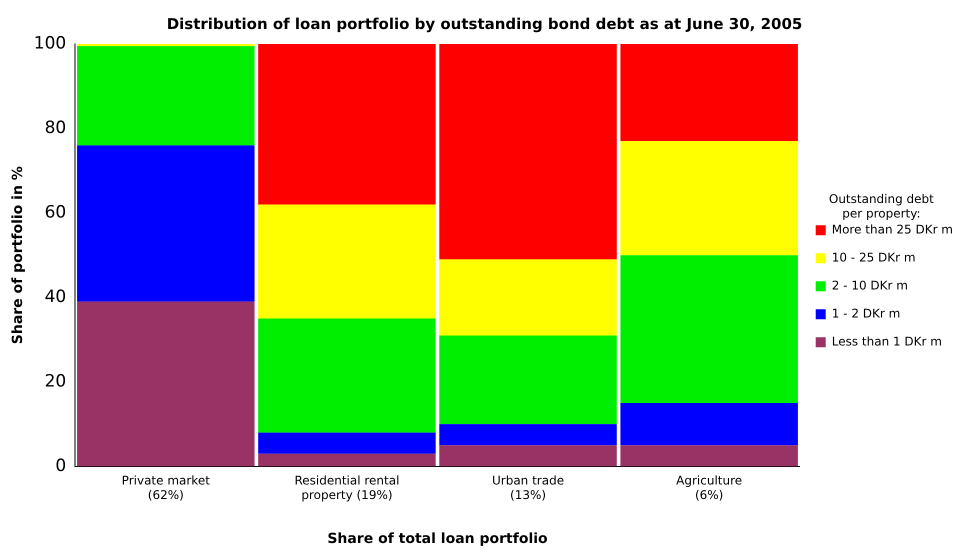 This screenshot has width=973, height=558. Describe the element at coordinates (866, 313) in the screenshot. I see `legend-label: 1 - 2 DKr m` at that location.